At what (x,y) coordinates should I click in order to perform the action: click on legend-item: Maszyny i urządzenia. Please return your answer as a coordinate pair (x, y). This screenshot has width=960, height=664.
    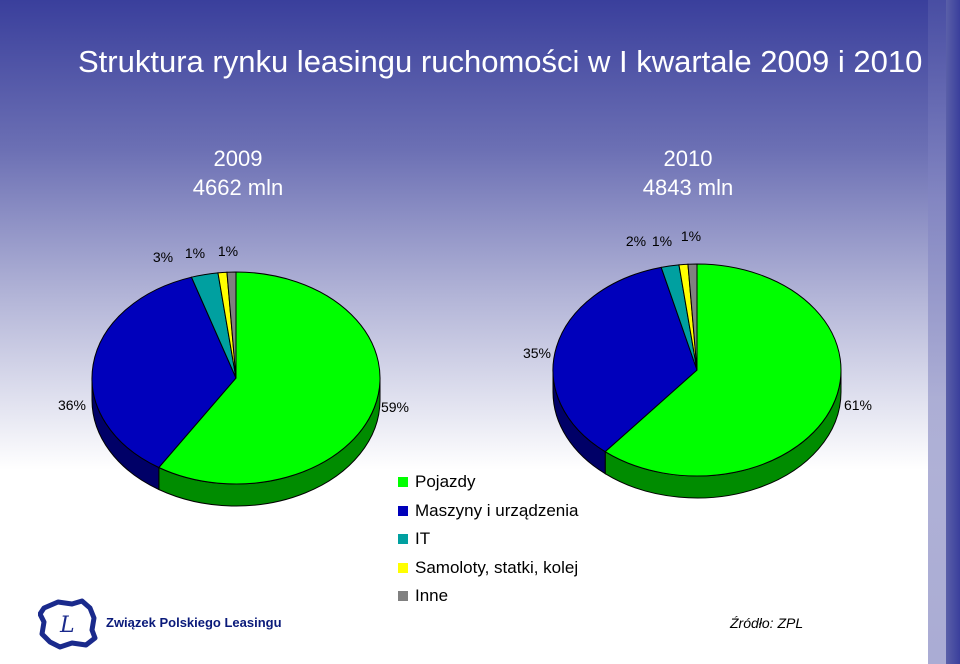
    Looking at the image, I should click on (488, 511).